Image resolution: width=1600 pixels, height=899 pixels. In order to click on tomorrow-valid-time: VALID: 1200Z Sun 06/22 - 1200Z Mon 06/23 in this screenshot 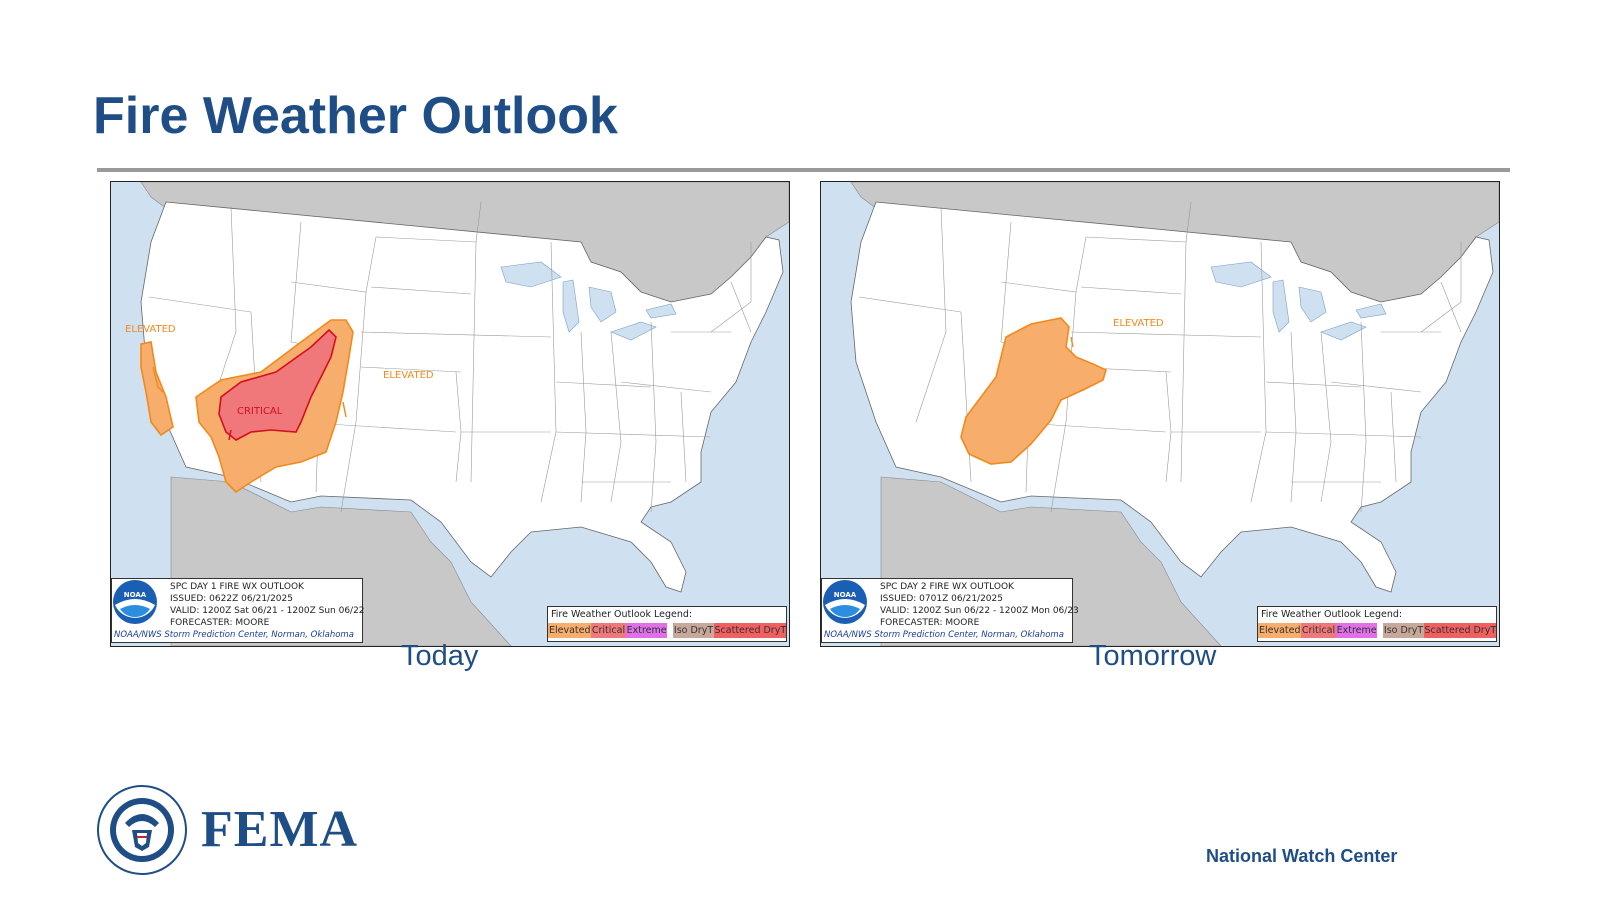, I will do `click(979, 611)`.